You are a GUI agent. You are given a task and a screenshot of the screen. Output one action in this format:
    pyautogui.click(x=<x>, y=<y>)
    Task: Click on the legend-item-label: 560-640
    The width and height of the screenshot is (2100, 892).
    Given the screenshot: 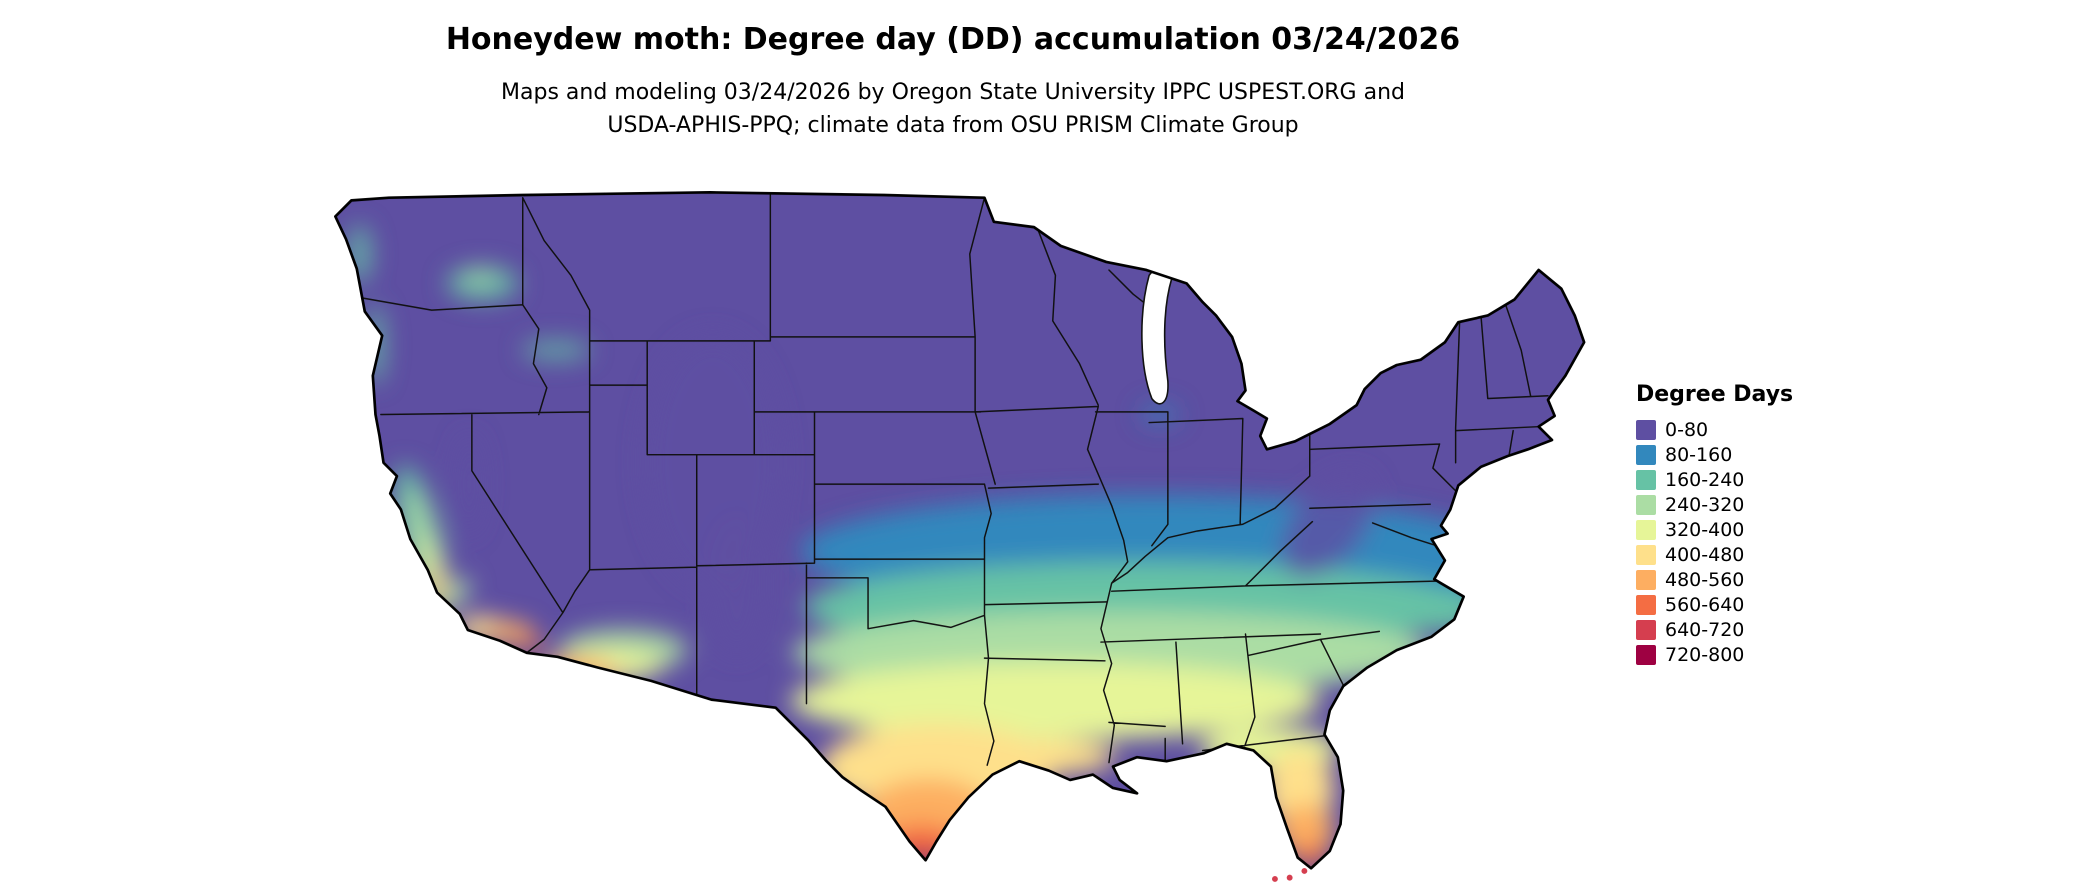 What is the action you would take?
    pyautogui.click(x=1705, y=604)
    